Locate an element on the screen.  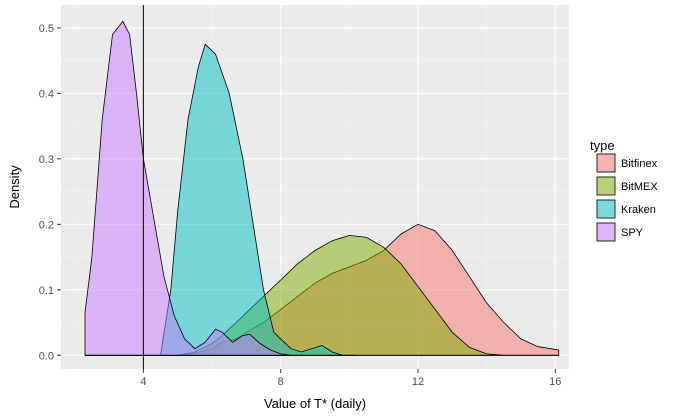
x-tick-label: 16 is located at coordinates (555, 382).